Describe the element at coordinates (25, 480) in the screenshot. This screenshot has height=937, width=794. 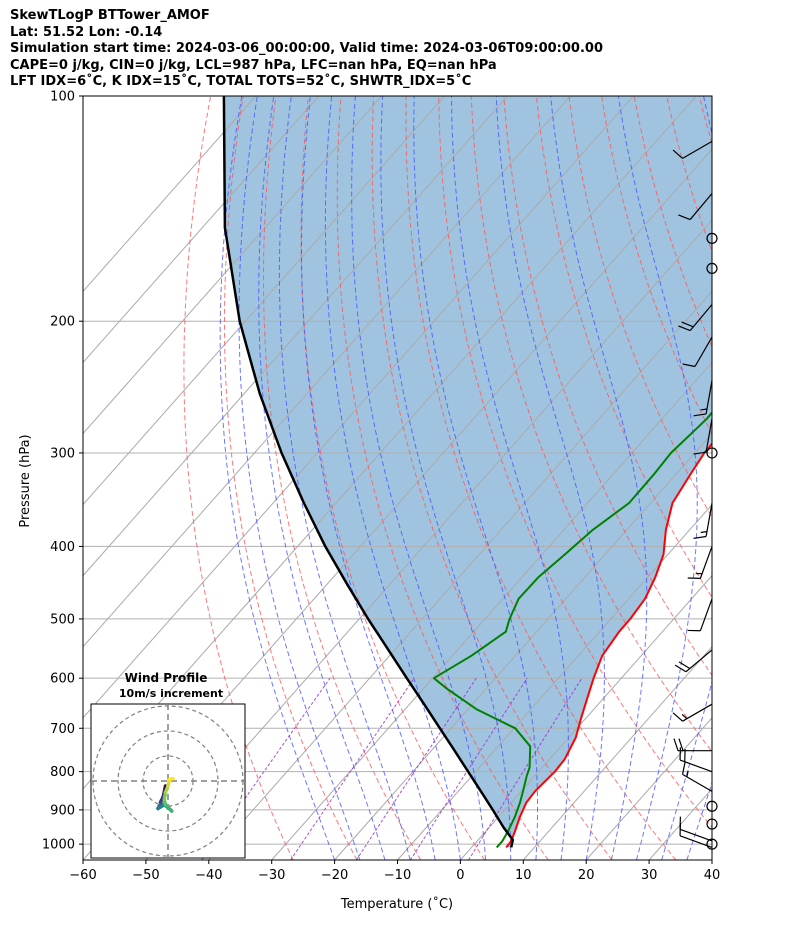
I see `y-axis-label: Pressure (hPa)` at that location.